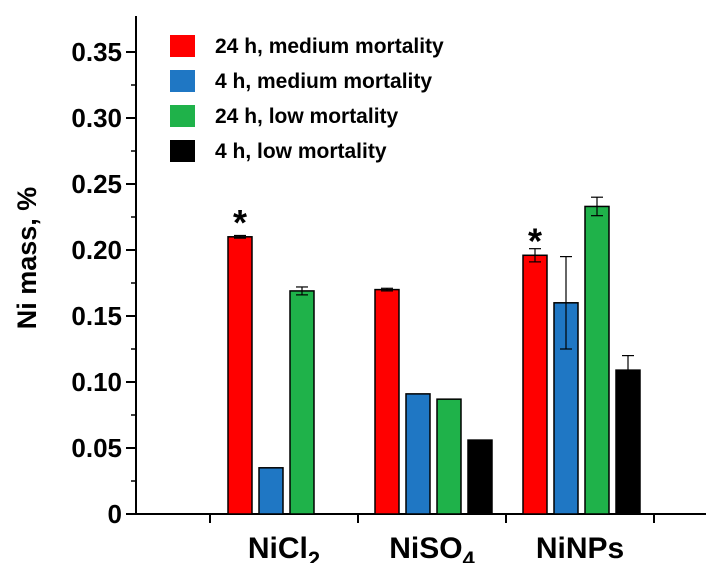  Describe the element at coordinates (115, 514) in the screenshot. I see `y-tick-label: 0` at that location.